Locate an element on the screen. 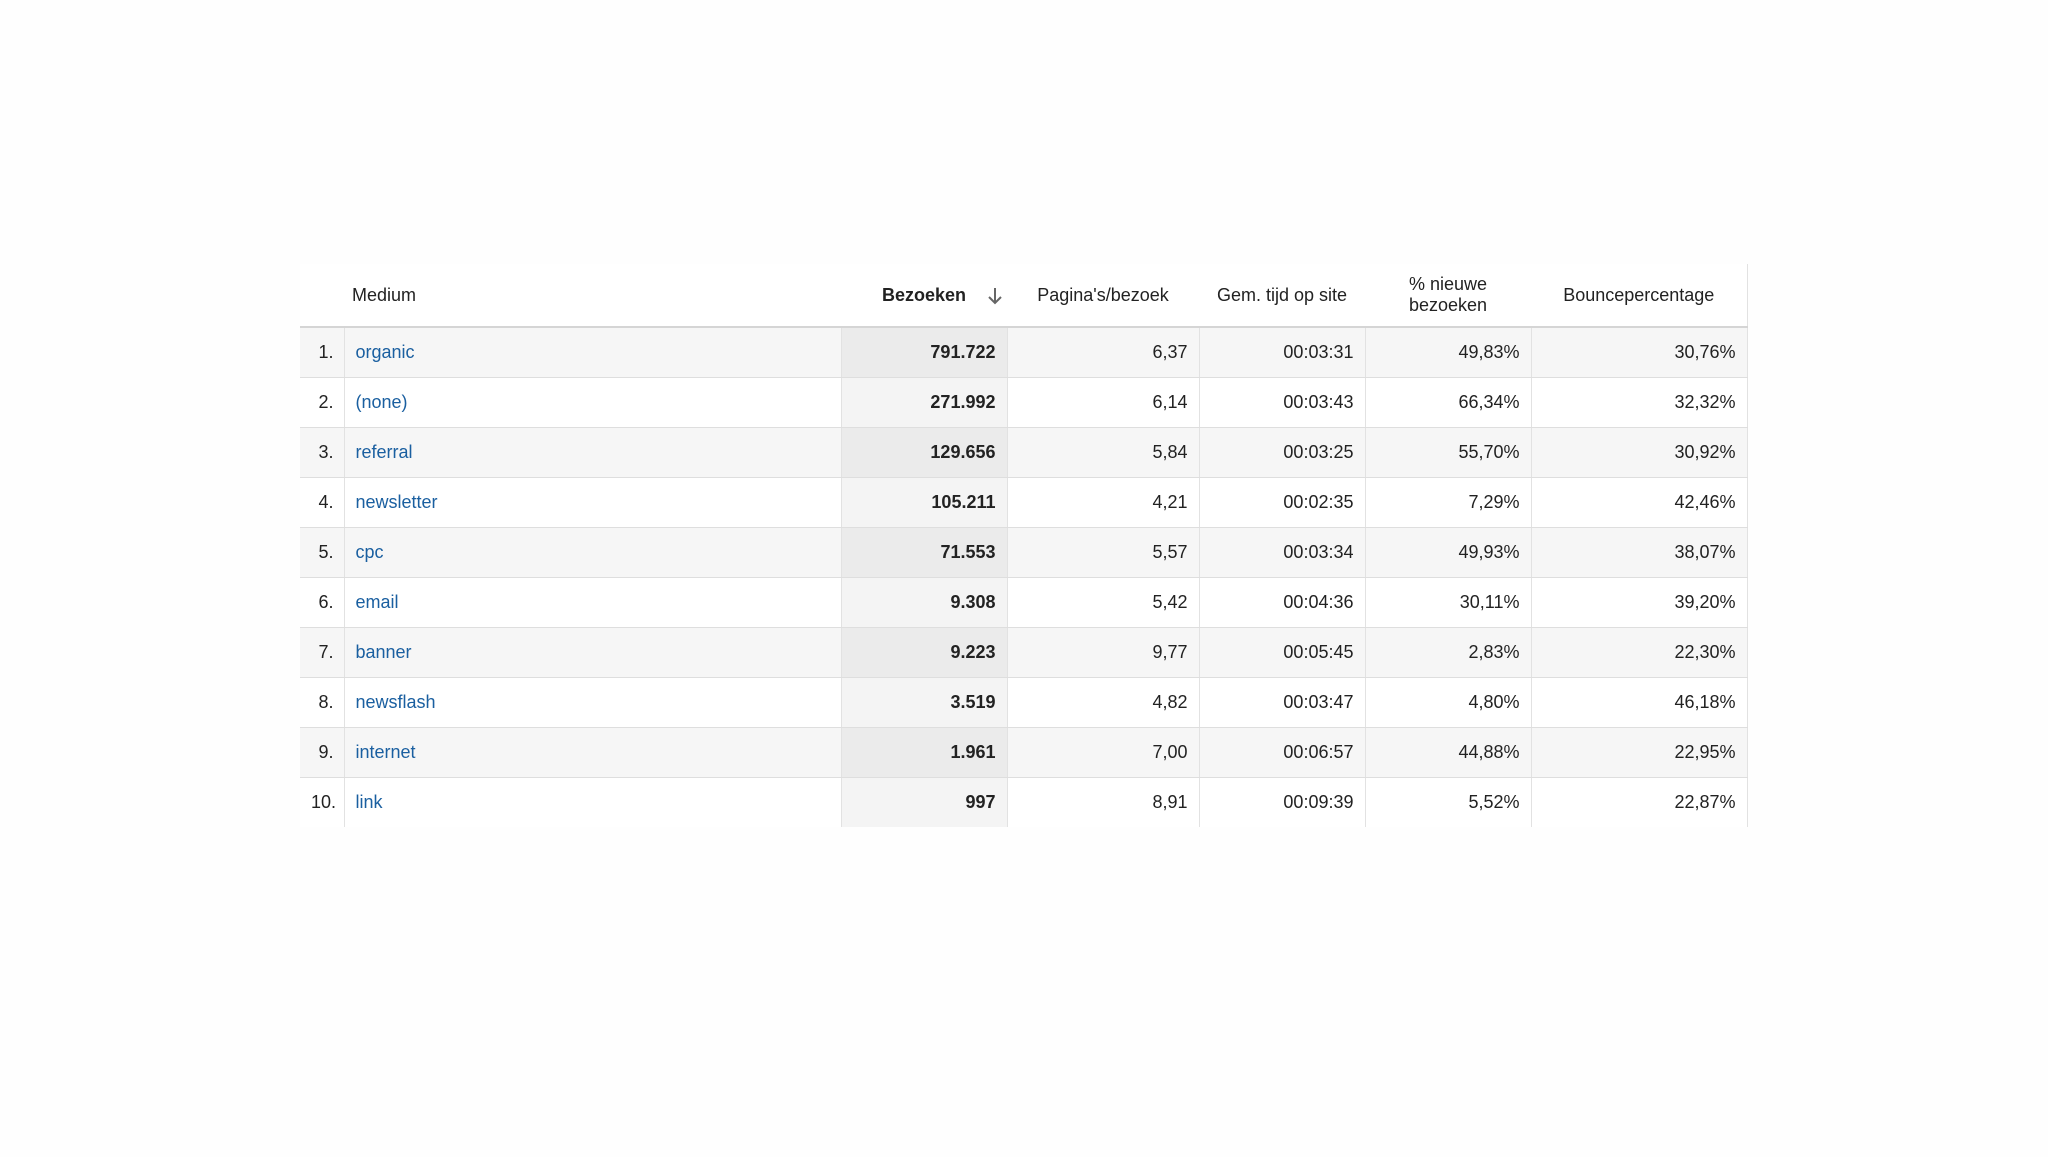  visits-cell: 3.519 is located at coordinates (924, 702).